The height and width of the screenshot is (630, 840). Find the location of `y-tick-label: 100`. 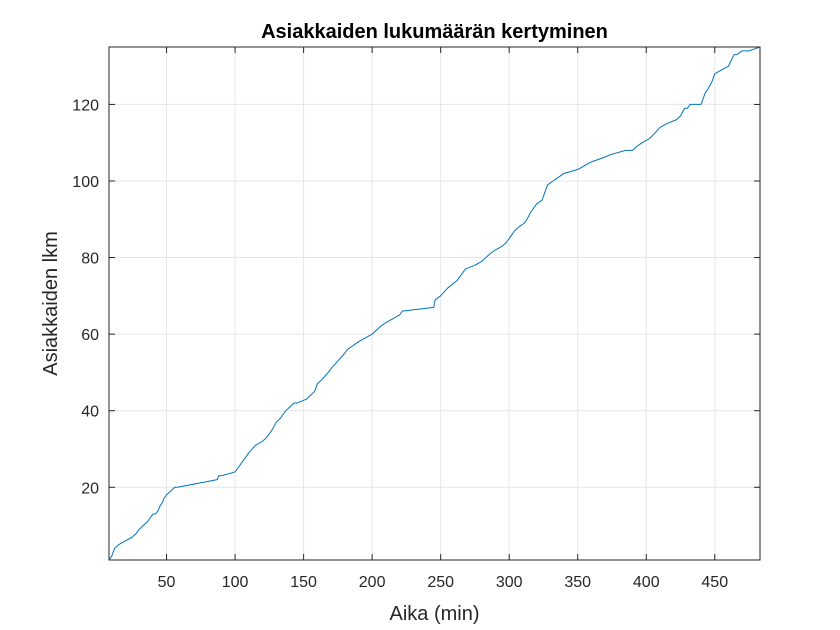

y-tick-label: 100 is located at coordinates (85, 182).